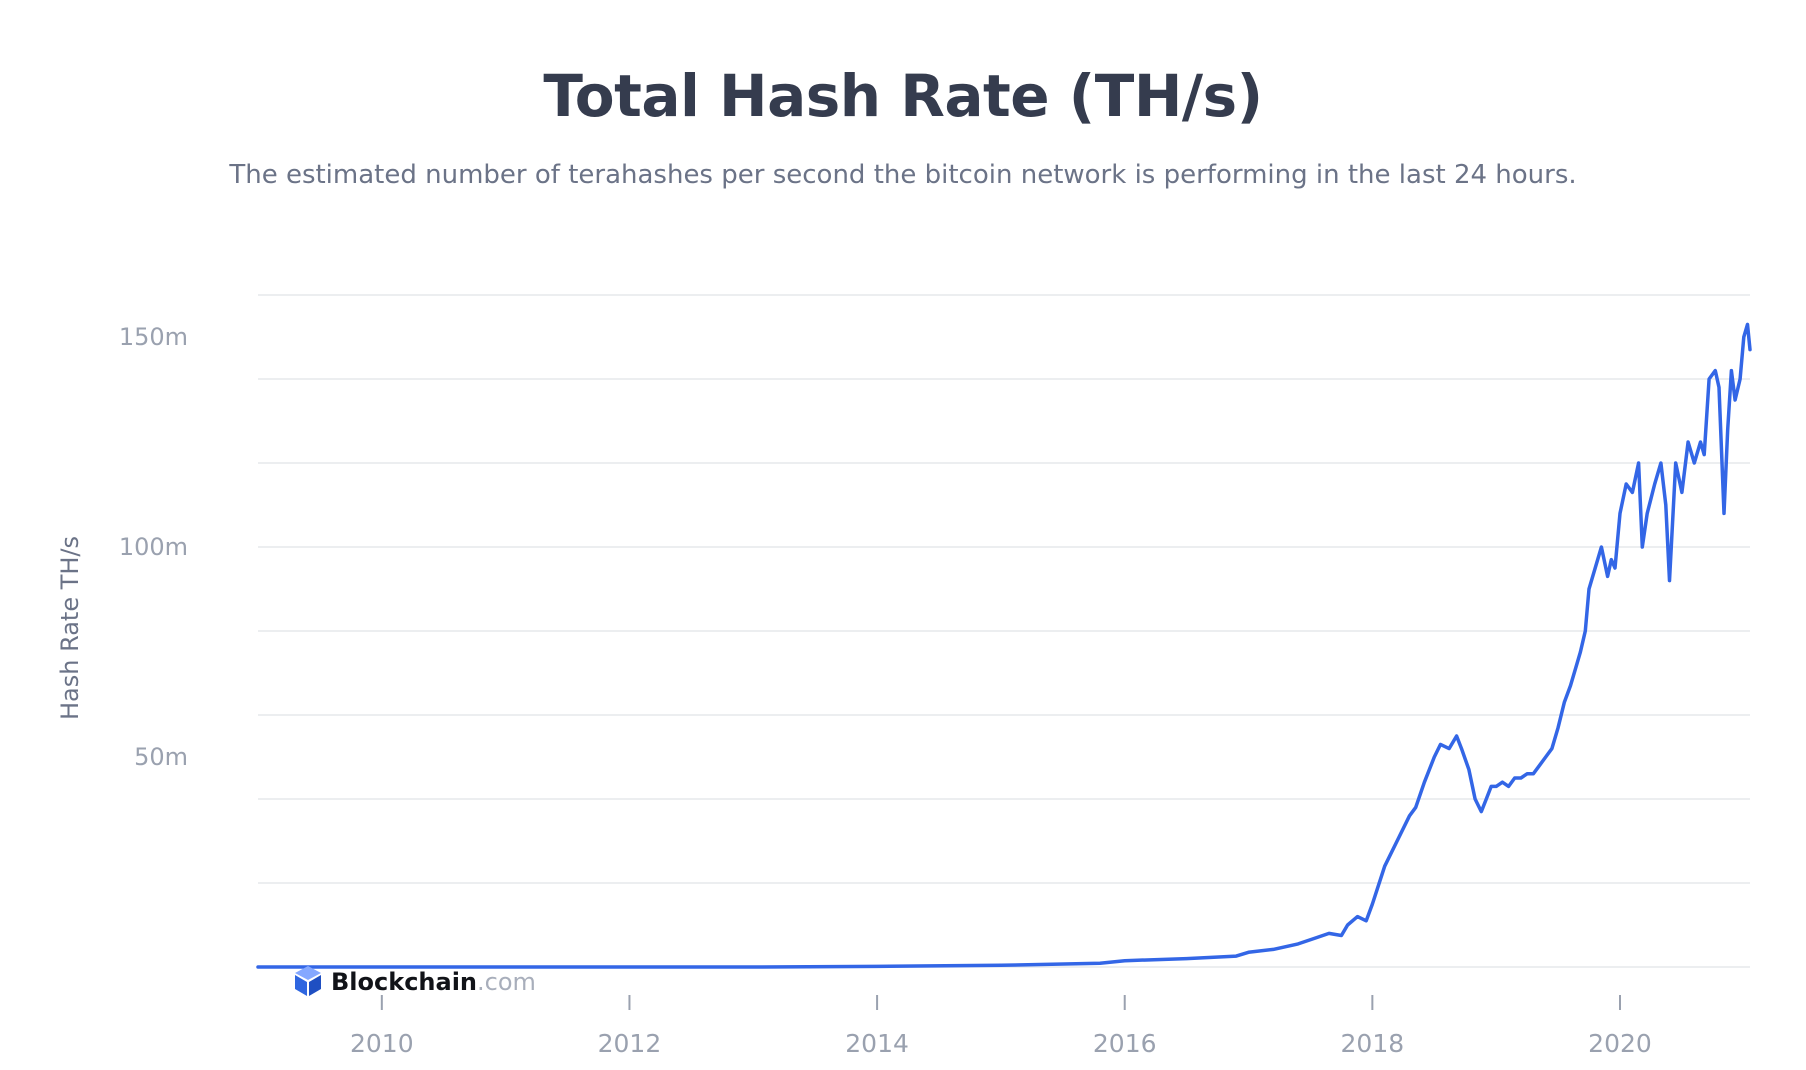  Describe the element at coordinates (630, 1043) in the screenshot. I see `x-tick-label: 2012` at that location.